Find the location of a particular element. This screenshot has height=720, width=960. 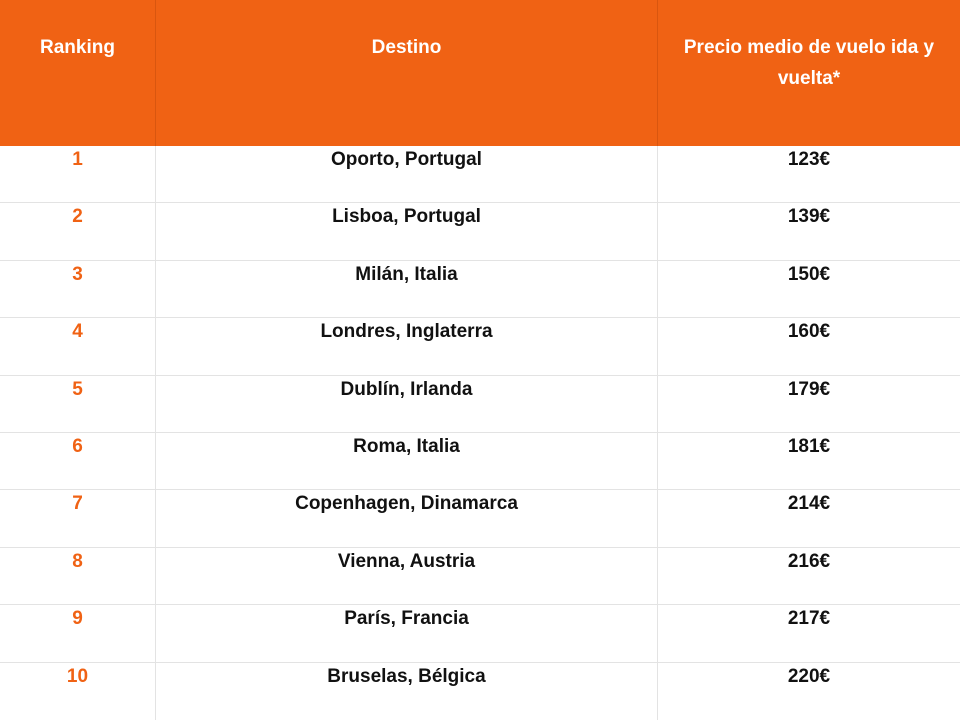

destino-cell: Copenhagen, Dinamarca is located at coordinates (407, 518).